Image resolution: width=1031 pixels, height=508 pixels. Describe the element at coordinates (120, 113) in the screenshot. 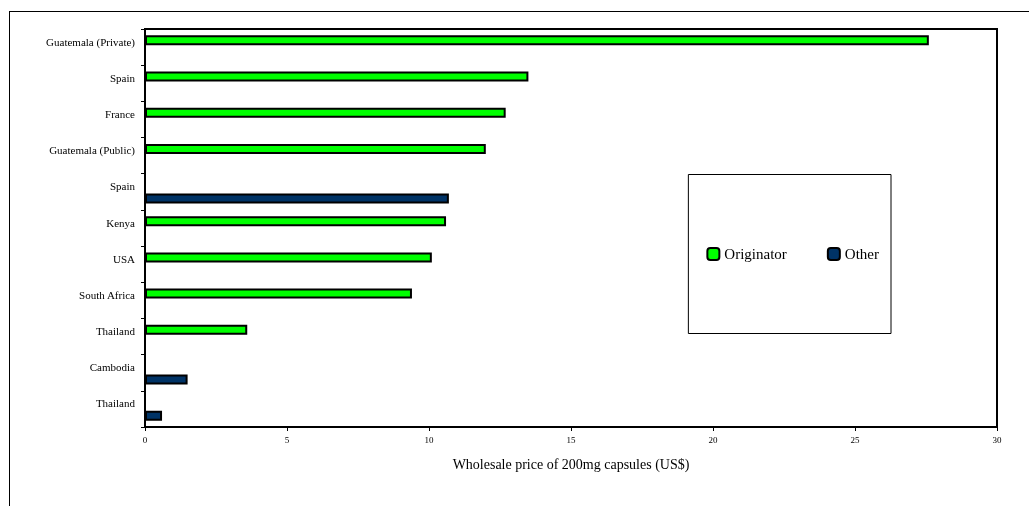

I see `y-tick-label: France` at that location.